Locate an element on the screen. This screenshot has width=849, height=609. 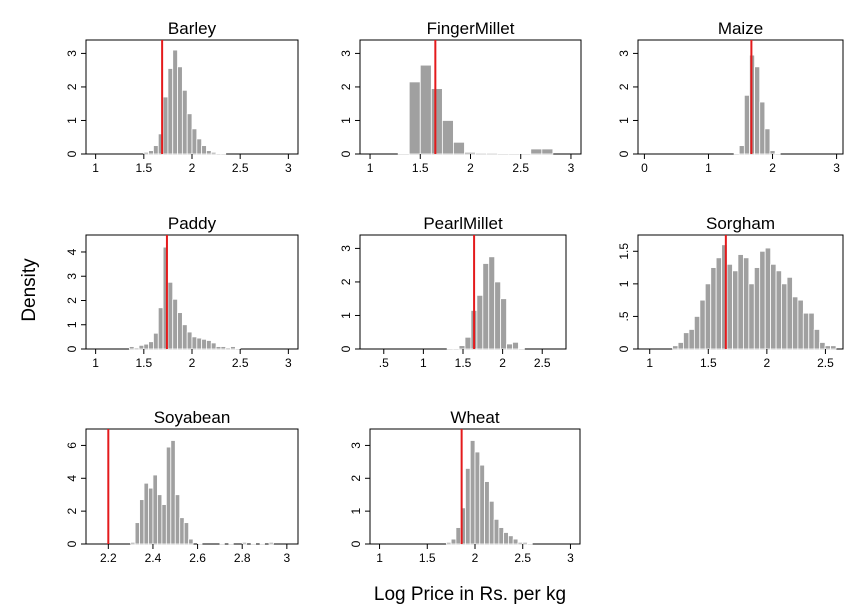
panel-title: Barley is located at coordinates (192, 28).